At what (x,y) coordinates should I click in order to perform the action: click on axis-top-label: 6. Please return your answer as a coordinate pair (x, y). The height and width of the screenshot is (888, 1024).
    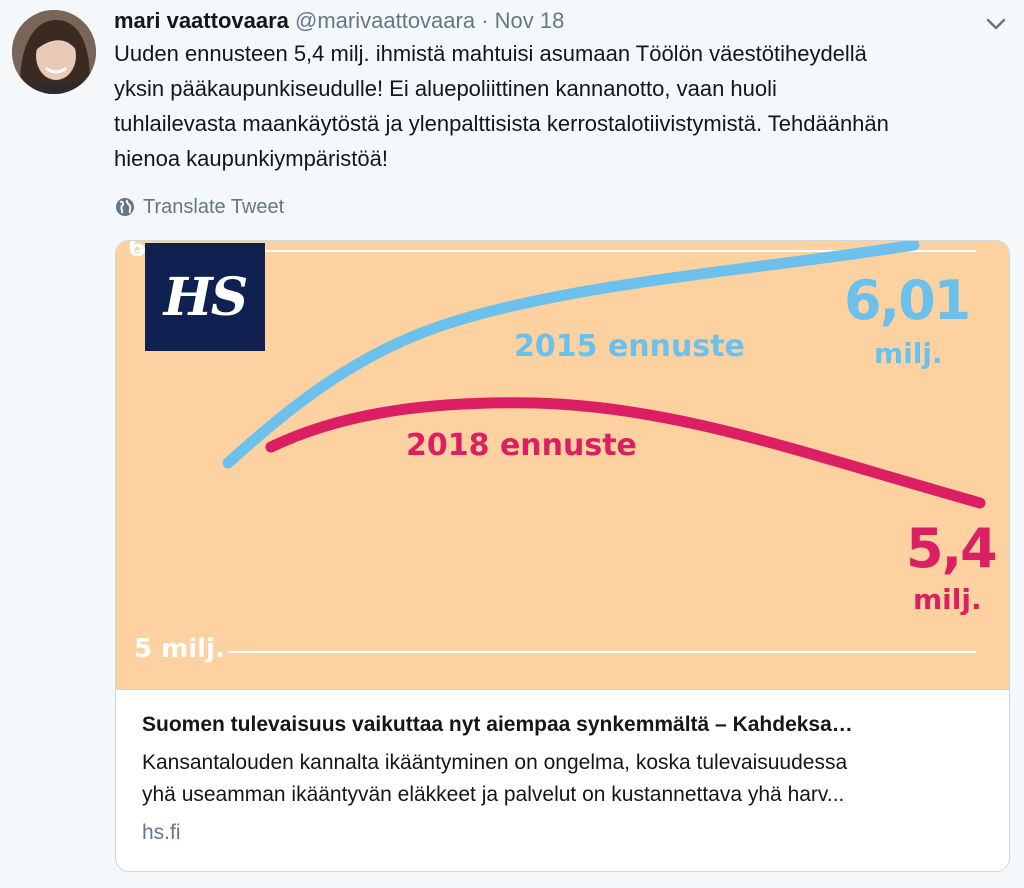
    Looking at the image, I should click on (137, 251).